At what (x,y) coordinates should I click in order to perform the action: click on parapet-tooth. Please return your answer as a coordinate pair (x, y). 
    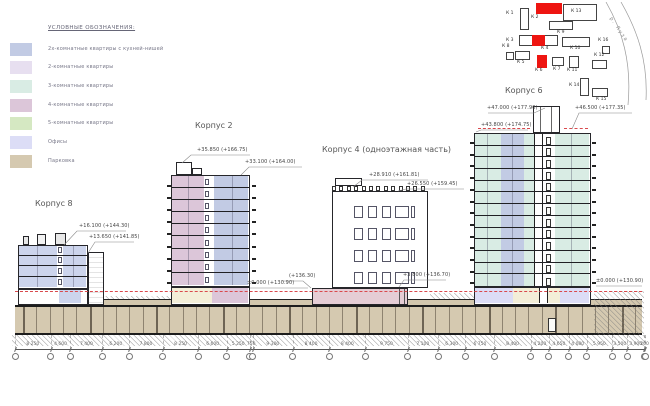
    Looking at the image, I should click on (334, 188).